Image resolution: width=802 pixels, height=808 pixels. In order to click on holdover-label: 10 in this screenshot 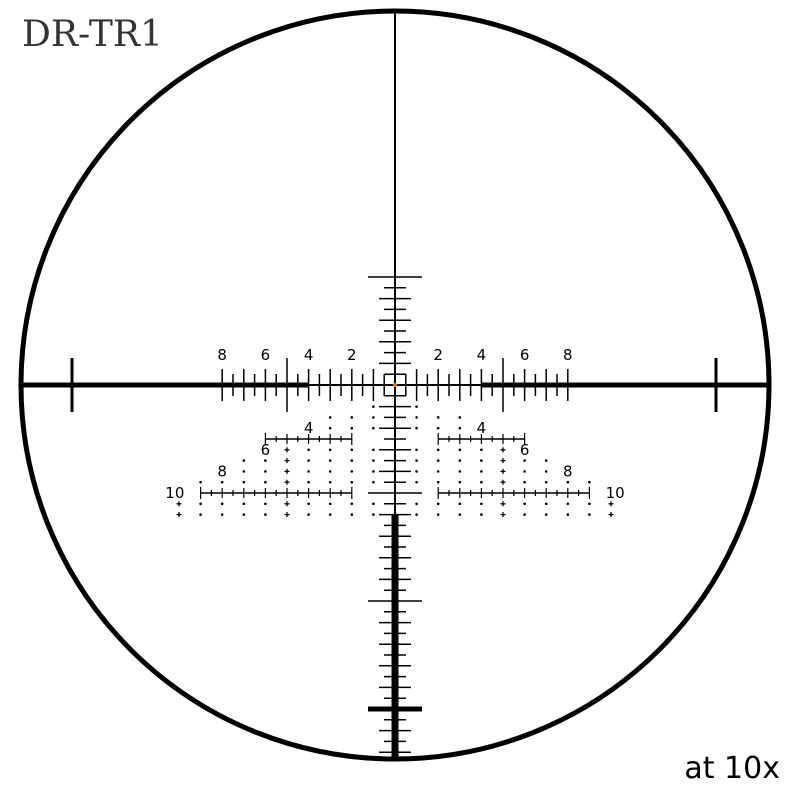, I will do `click(615, 493)`.